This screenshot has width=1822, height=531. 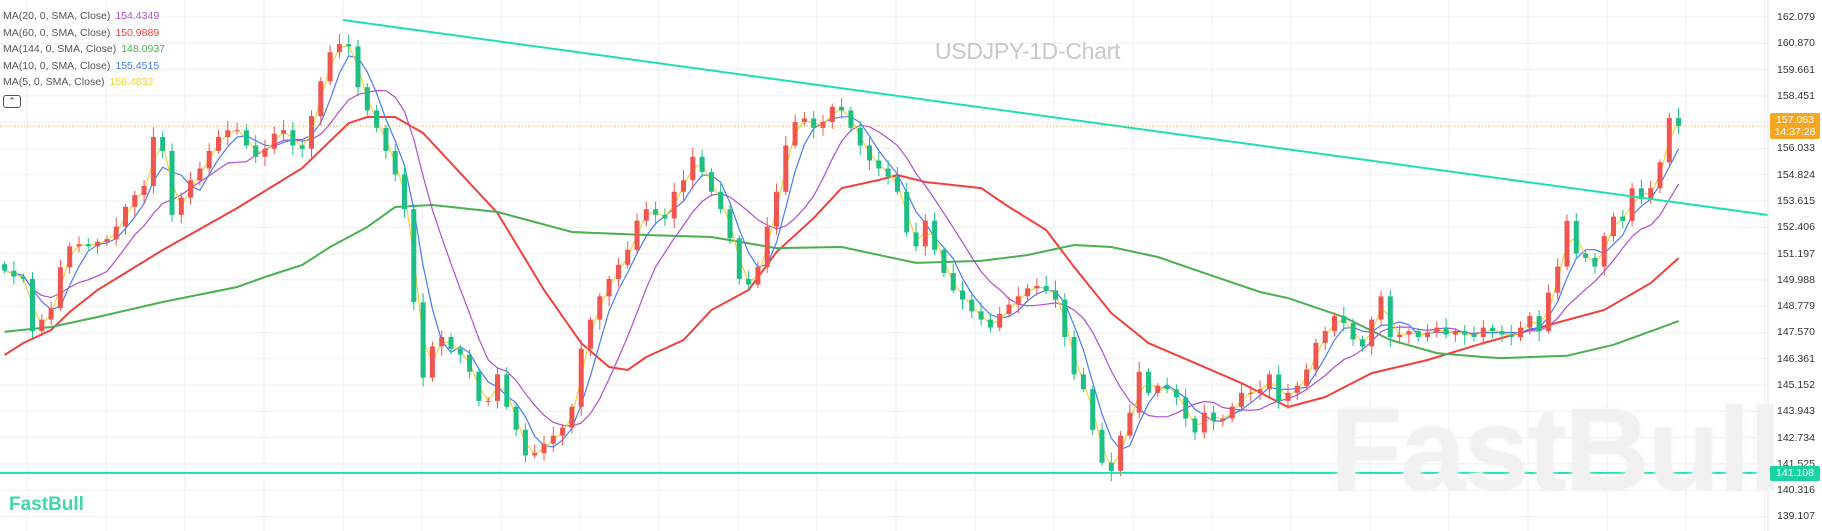 What do you see at coordinates (1795, 132) in the screenshot?
I see `bar-countdown: 14:37:28` at bounding box center [1795, 132].